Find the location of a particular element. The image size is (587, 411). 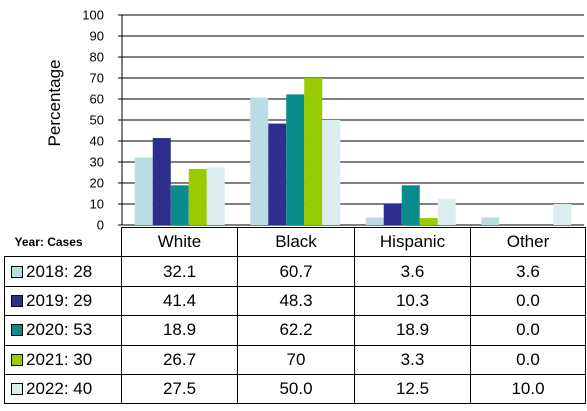

table-row: 2018: 28 32.1 60.7 3.6 3.6 is located at coordinates (295, 271).